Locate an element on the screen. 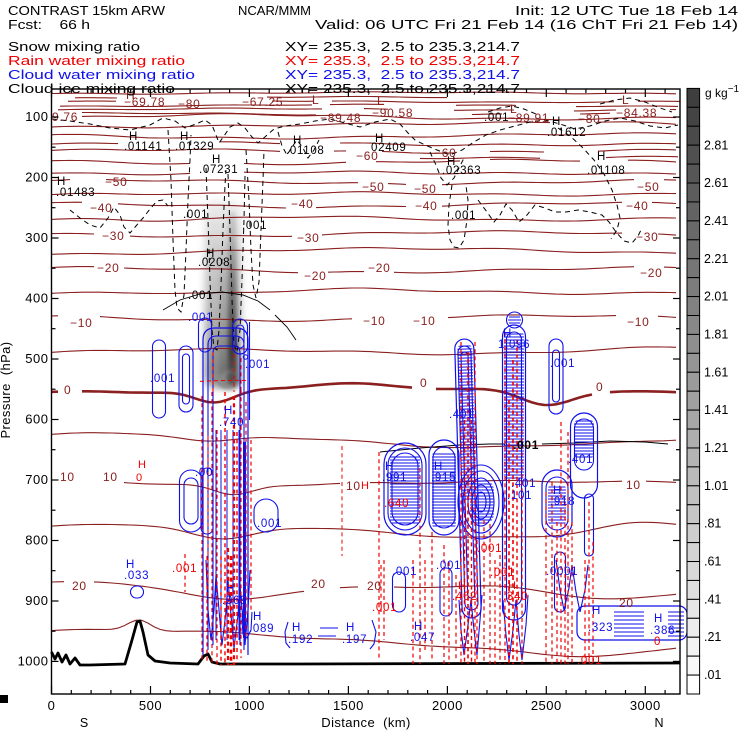 The image size is (740, 740). svg-text: −69.78 is located at coordinates (144, 102).